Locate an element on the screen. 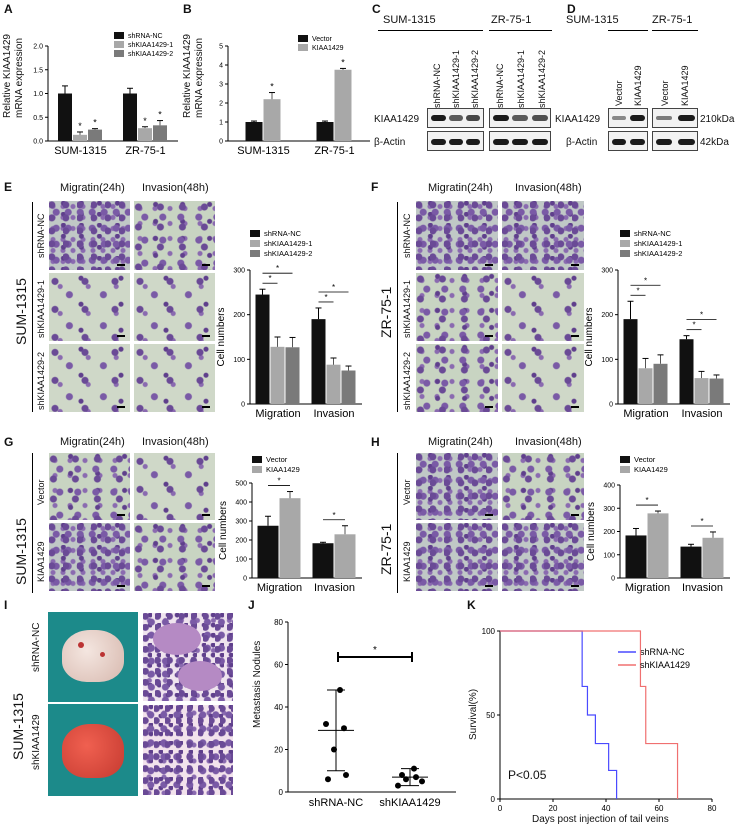 This screenshot has height=828, width=738. panel-e-image-sh2-invasion is located at coordinates (174, 378).